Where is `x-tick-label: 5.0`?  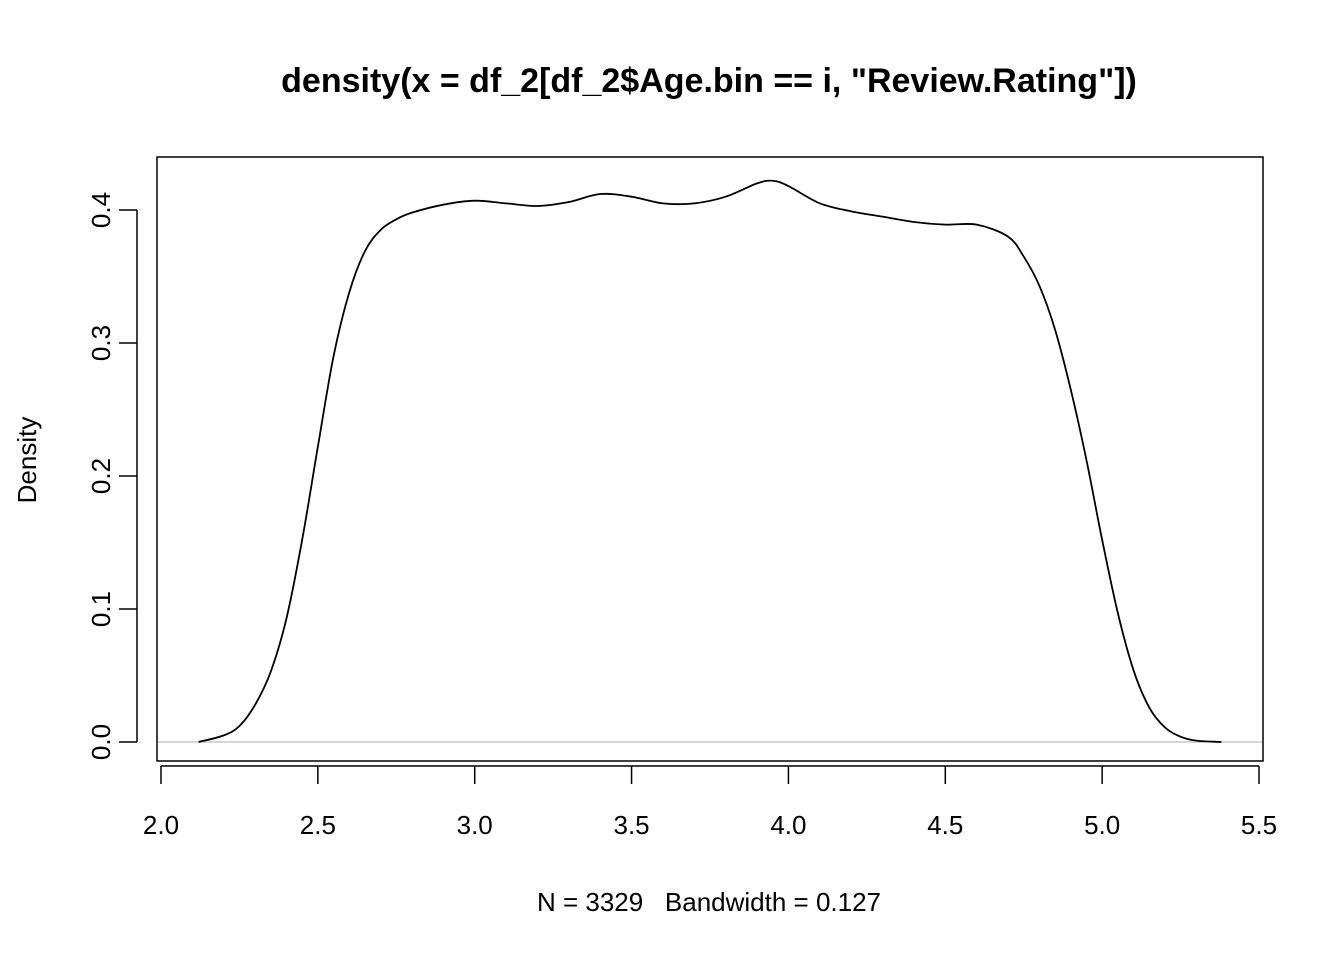 x-tick-label: 5.0 is located at coordinates (1102, 825).